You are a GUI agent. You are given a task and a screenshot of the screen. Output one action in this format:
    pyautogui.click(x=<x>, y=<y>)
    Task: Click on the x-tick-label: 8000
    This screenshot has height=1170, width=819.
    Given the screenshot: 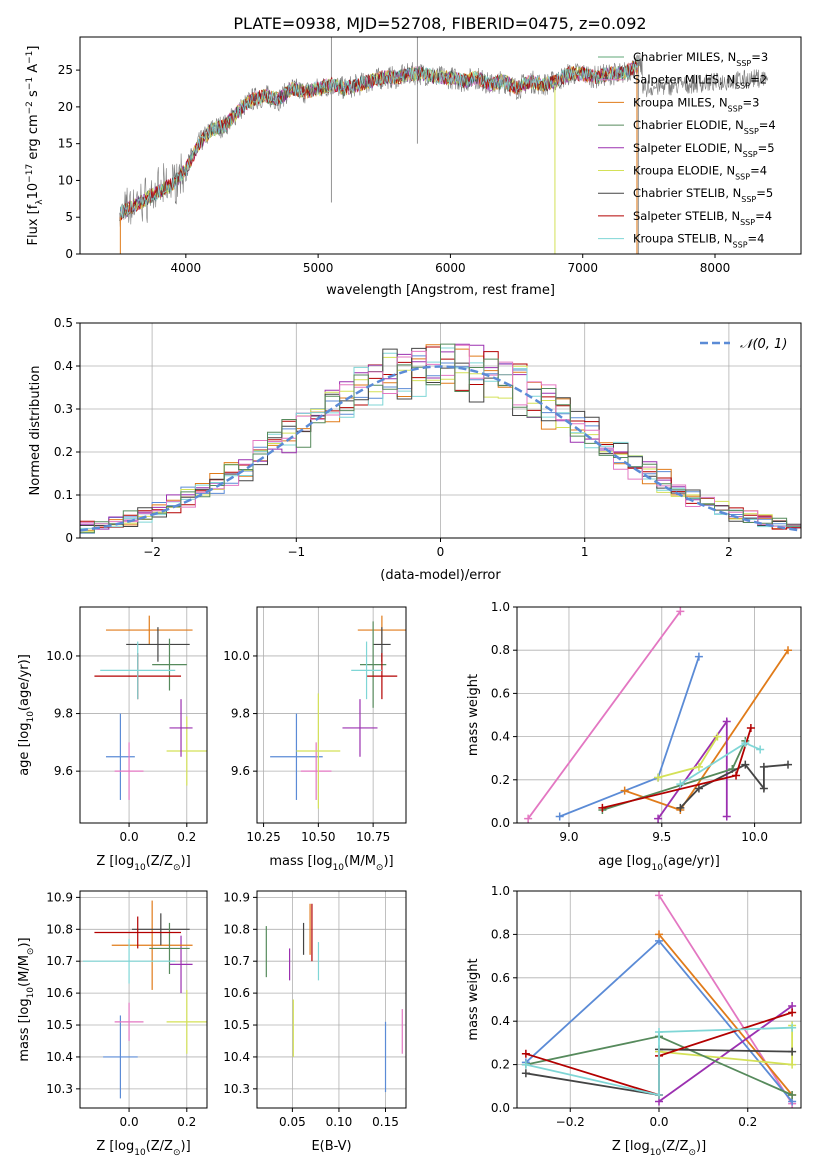 What is the action you would take?
    pyautogui.click(x=715, y=268)
    